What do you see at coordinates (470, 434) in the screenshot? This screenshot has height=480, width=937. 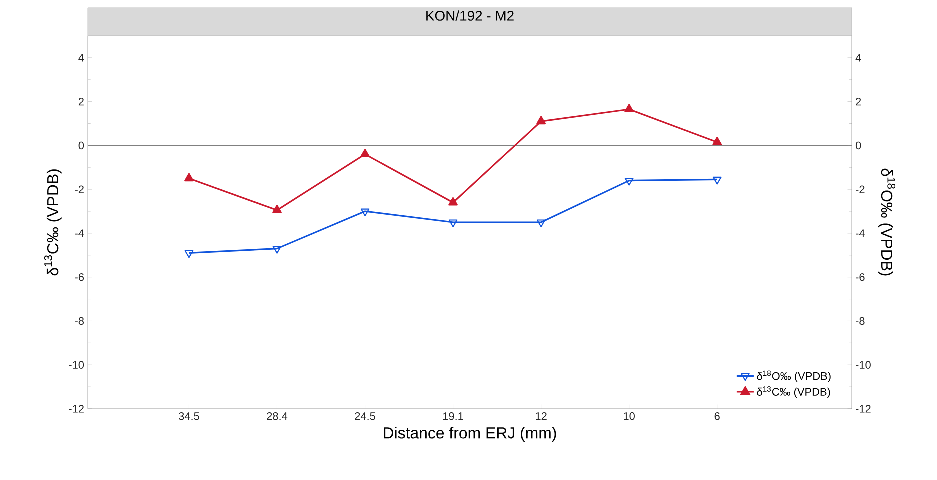 I see `x-axis-title: Distance from ERJ (mm)` at bounding box center [470, 434].